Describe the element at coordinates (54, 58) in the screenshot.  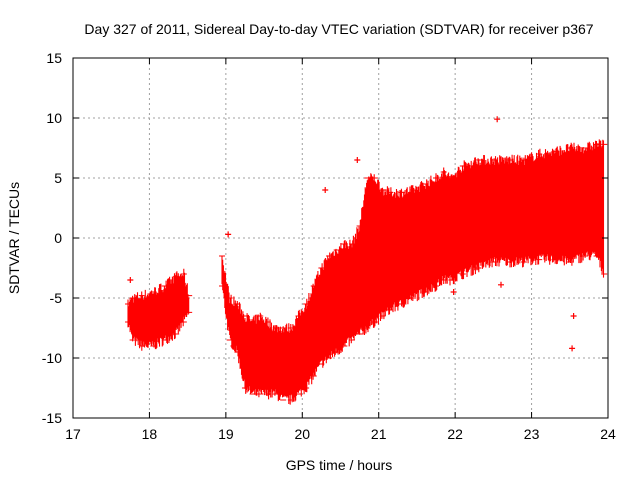
I see `y-tick-label: 15` at that location.